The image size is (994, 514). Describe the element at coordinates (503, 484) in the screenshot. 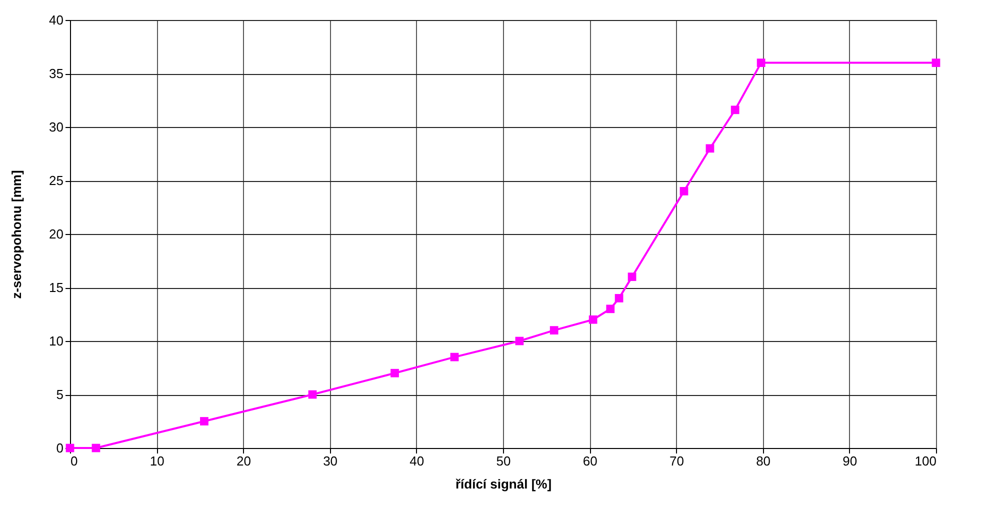

I see `x-axis-title: řídící signál [%]` at that location.